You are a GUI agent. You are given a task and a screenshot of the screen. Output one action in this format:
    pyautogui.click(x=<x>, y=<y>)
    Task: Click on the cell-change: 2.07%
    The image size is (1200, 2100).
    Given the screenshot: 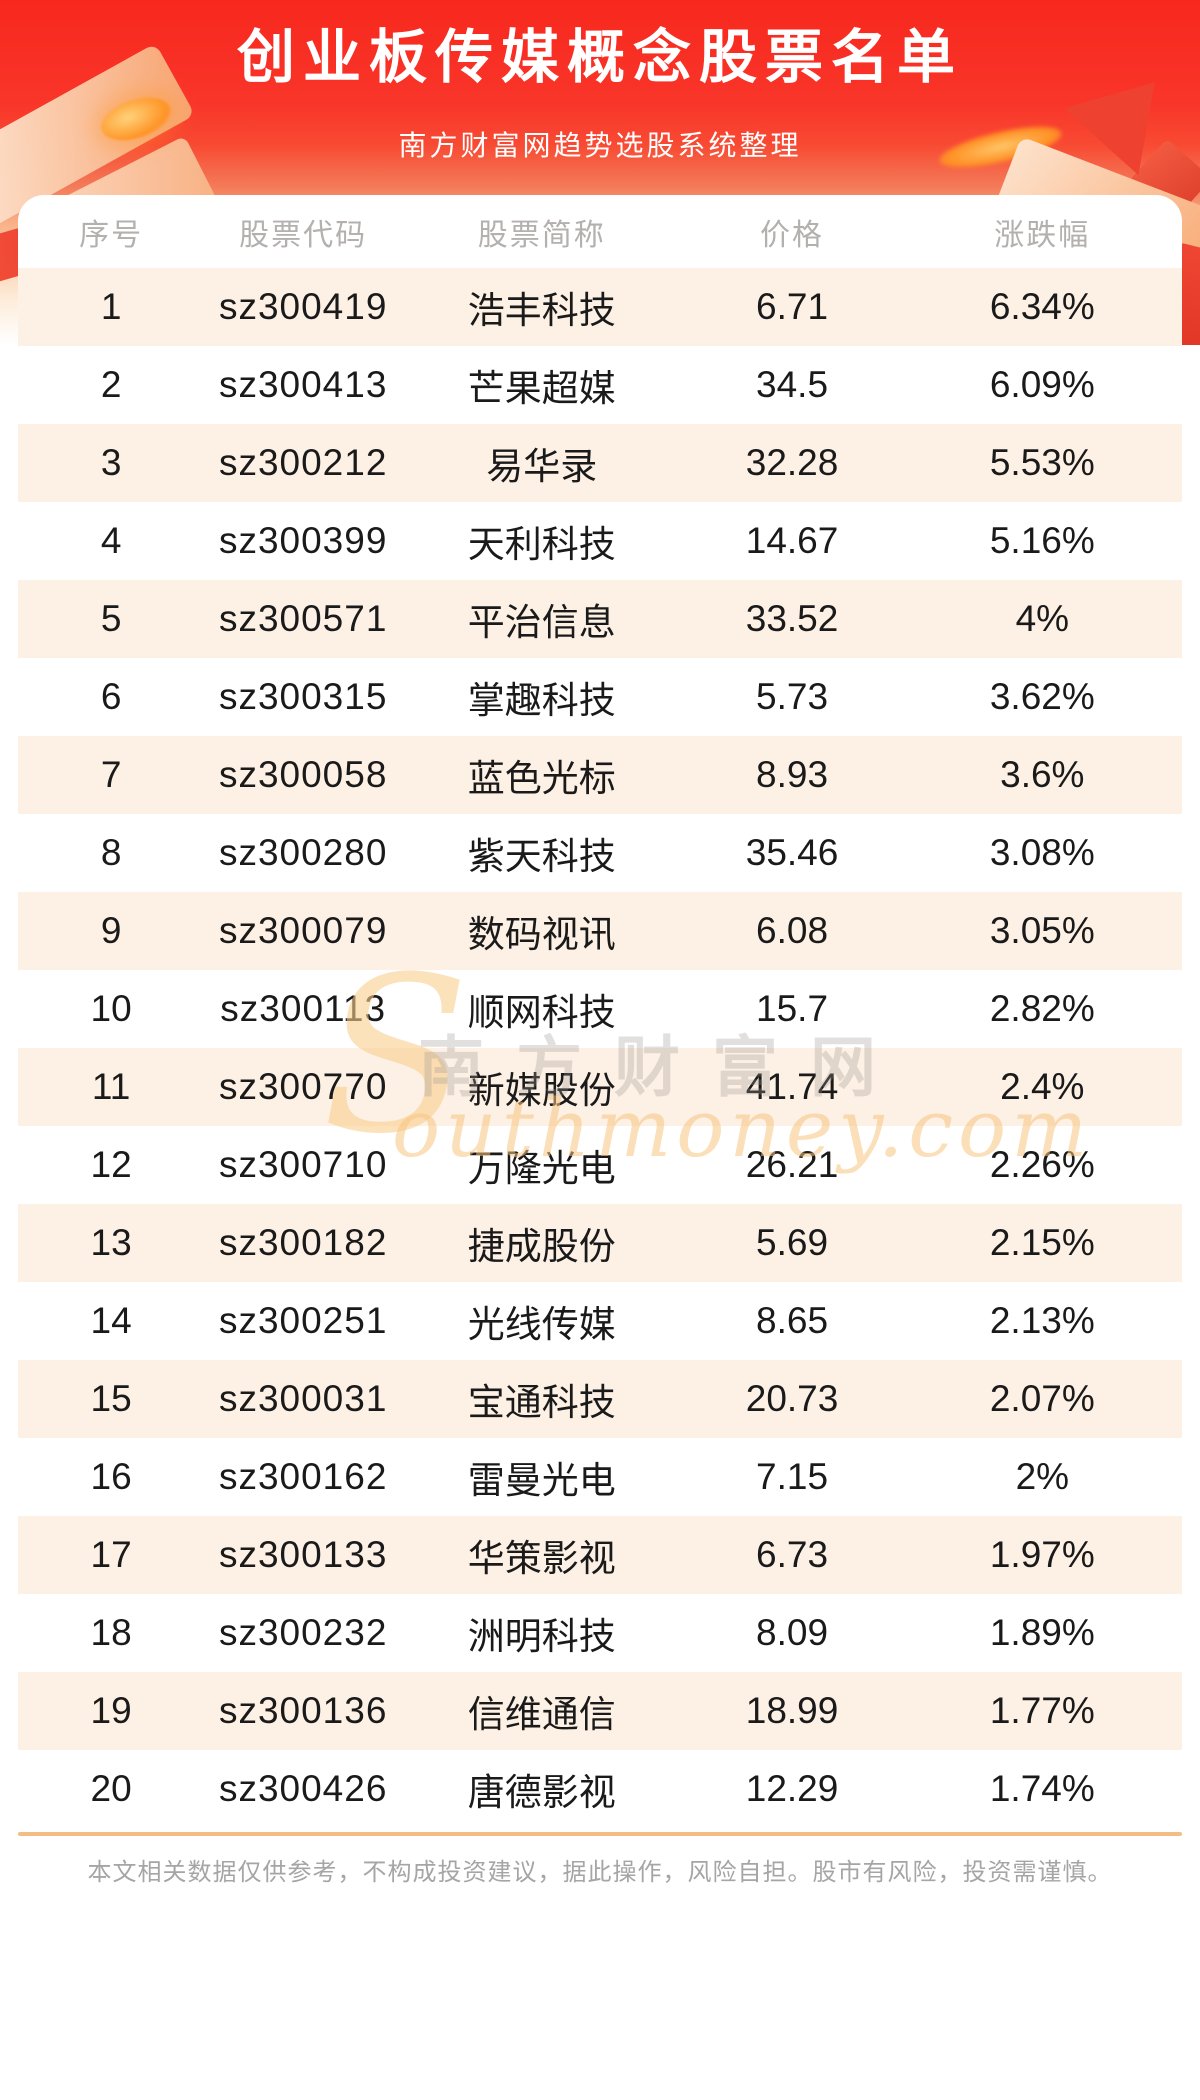 What is the action you would take?
    pyautogui.click(x=1042, y=1398)
    